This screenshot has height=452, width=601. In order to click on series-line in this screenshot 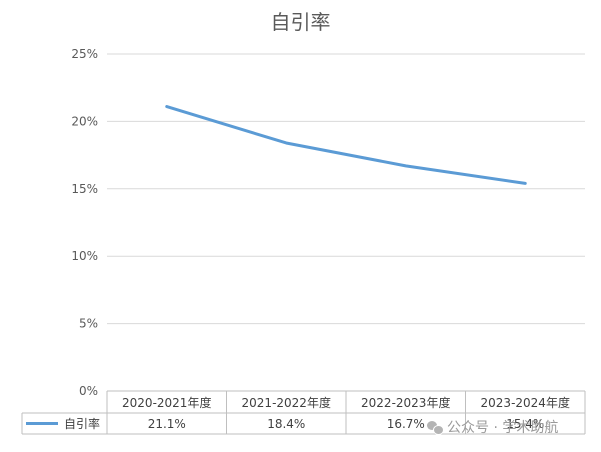, I will do `click(346, 145)`.